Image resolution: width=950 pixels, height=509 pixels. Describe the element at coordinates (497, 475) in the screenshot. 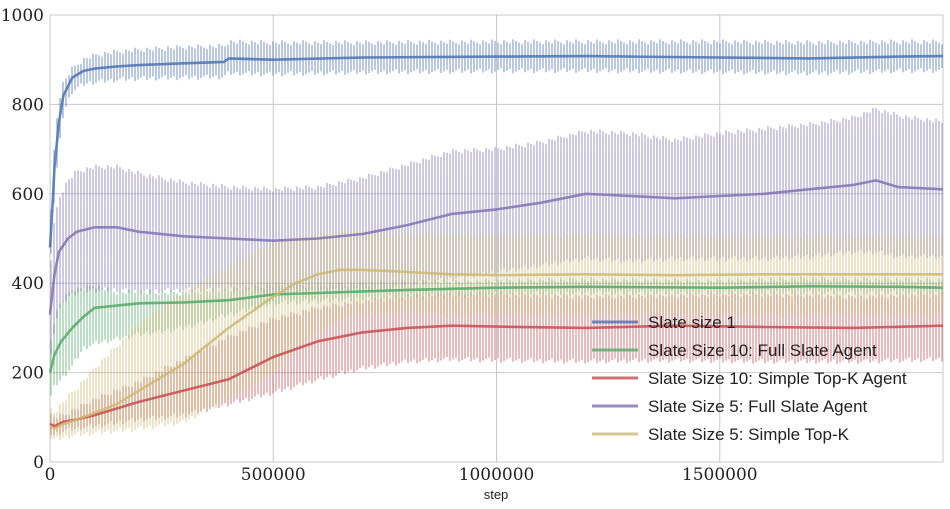

I see `x-tick-label: 1000000` at that location.